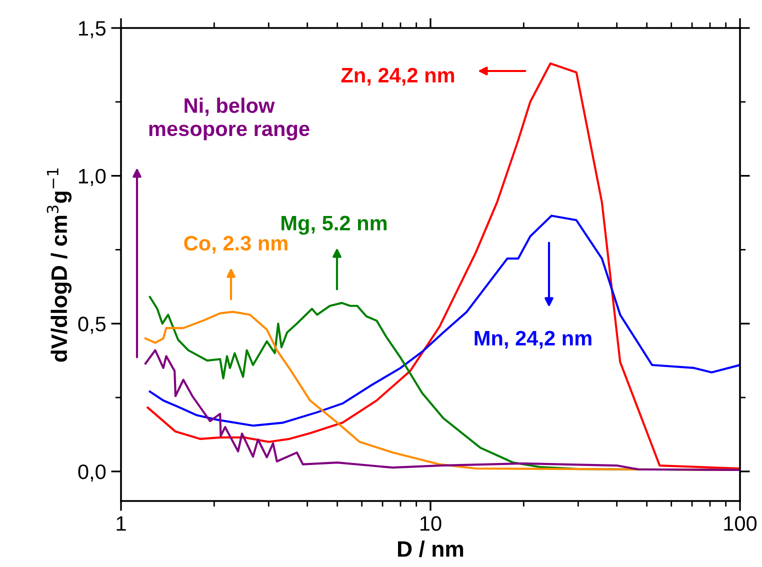  What do you see at coordinates (92, 177) in the screenshot?
I see `y-tick-label: 1,0` at bounding box center [92, 177].